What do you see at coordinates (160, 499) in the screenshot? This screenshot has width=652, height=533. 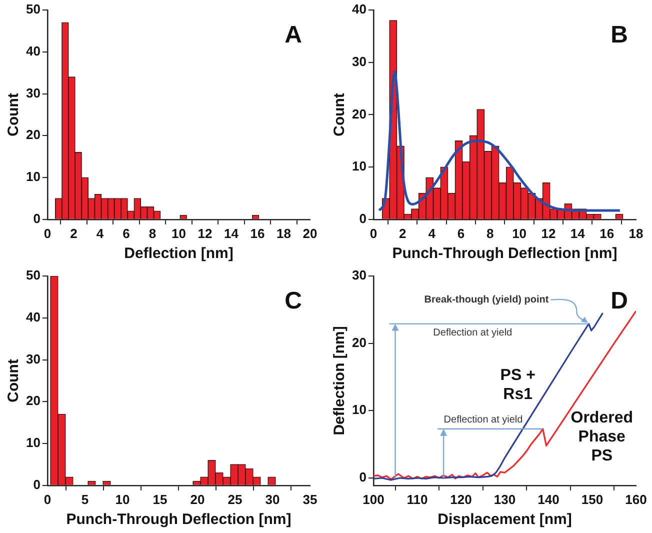 I see `x-tick-label: 15` at bounding box center [160, 499].